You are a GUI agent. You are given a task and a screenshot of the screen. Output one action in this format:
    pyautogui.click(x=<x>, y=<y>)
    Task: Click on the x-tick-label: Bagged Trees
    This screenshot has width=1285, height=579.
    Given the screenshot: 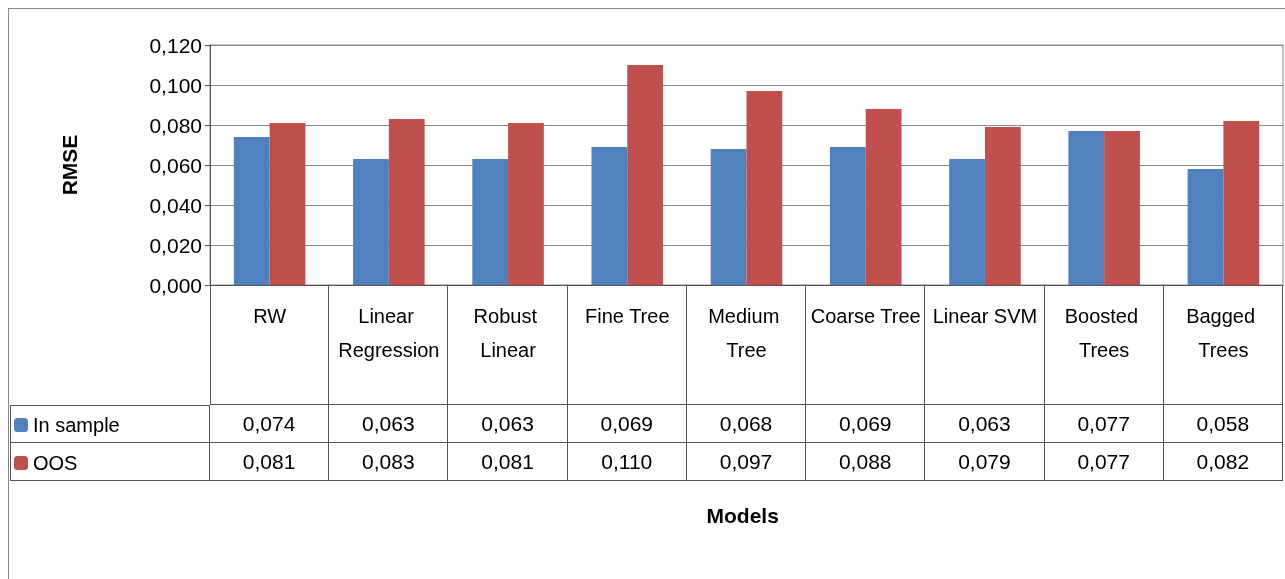 What is the action you would take?
    pyautogui.click(x=1223, y=333)
    